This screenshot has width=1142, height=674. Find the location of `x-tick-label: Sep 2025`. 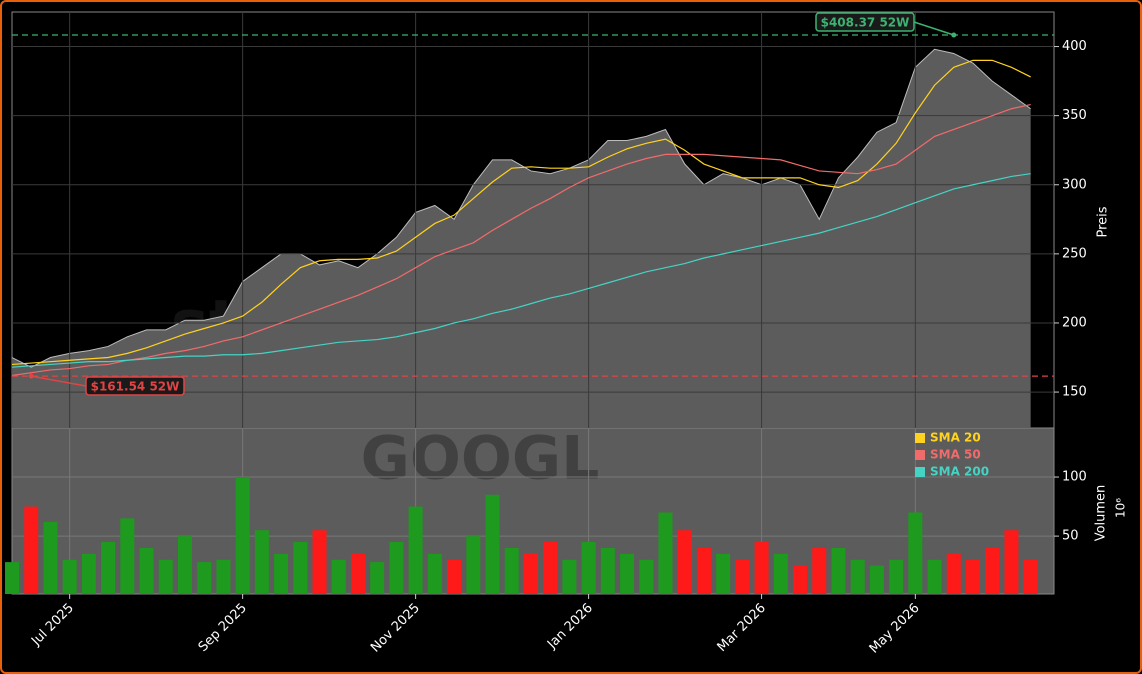

x-tick-label: Sep 2025 is located at coordinates (223, 628).